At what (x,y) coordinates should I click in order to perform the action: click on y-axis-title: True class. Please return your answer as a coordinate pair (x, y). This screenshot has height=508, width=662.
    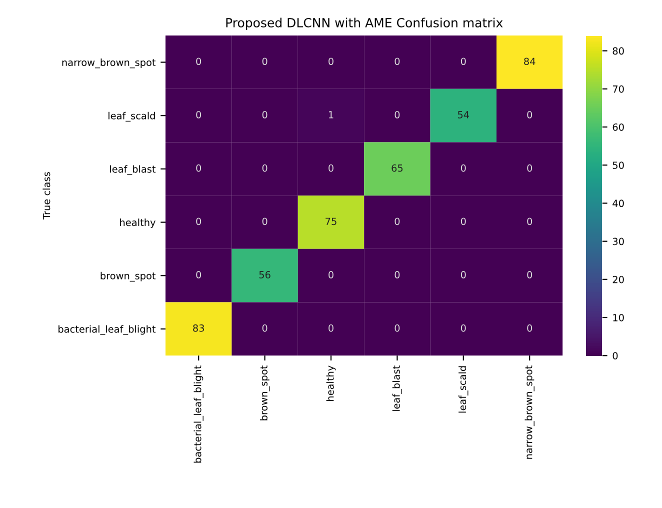
    Looking at the image, I should click on (46, 196).